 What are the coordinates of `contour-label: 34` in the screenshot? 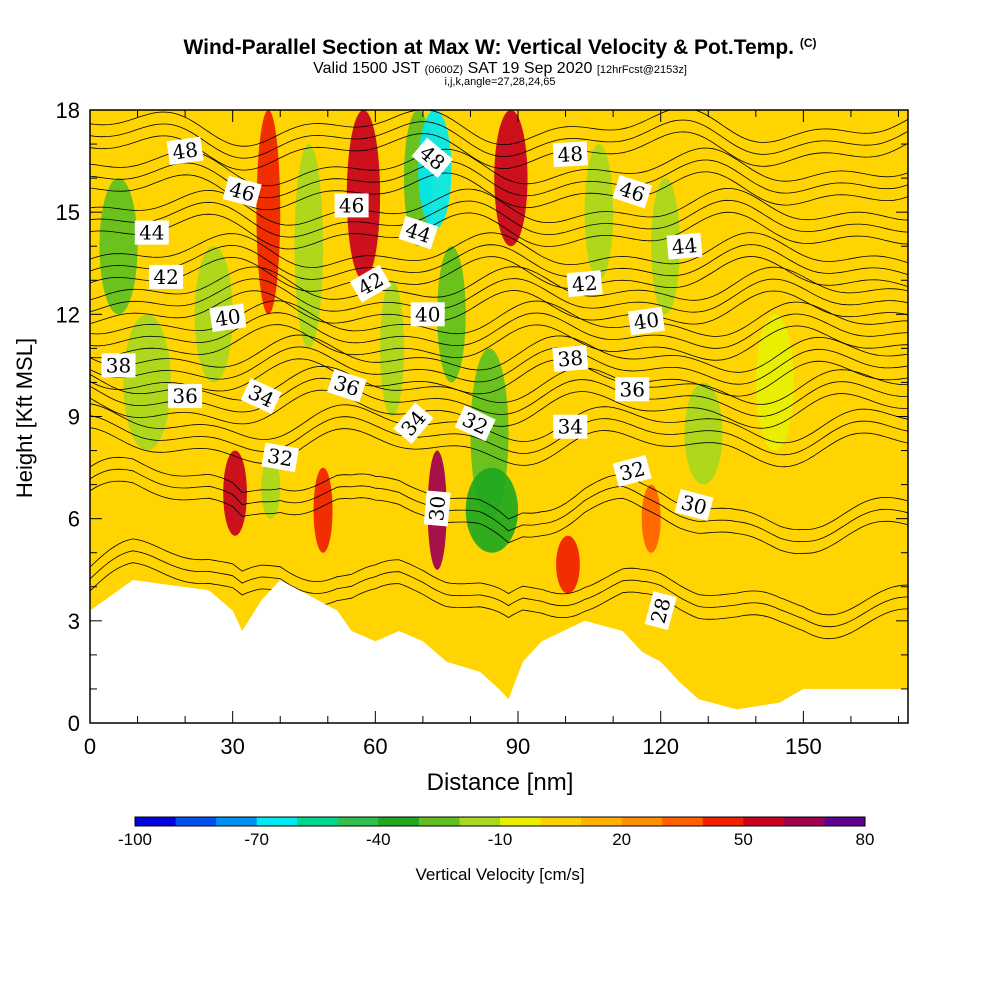 It's located at (570, 426).